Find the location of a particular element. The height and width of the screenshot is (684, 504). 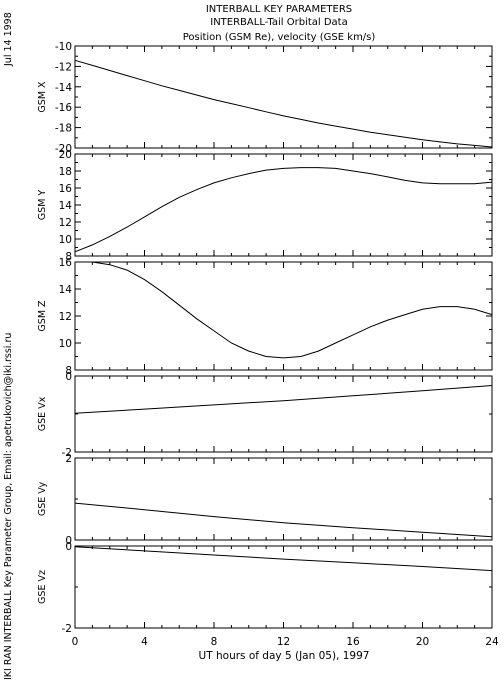

side-date: Jul 14 1998 is located at coordinates (8, 39).